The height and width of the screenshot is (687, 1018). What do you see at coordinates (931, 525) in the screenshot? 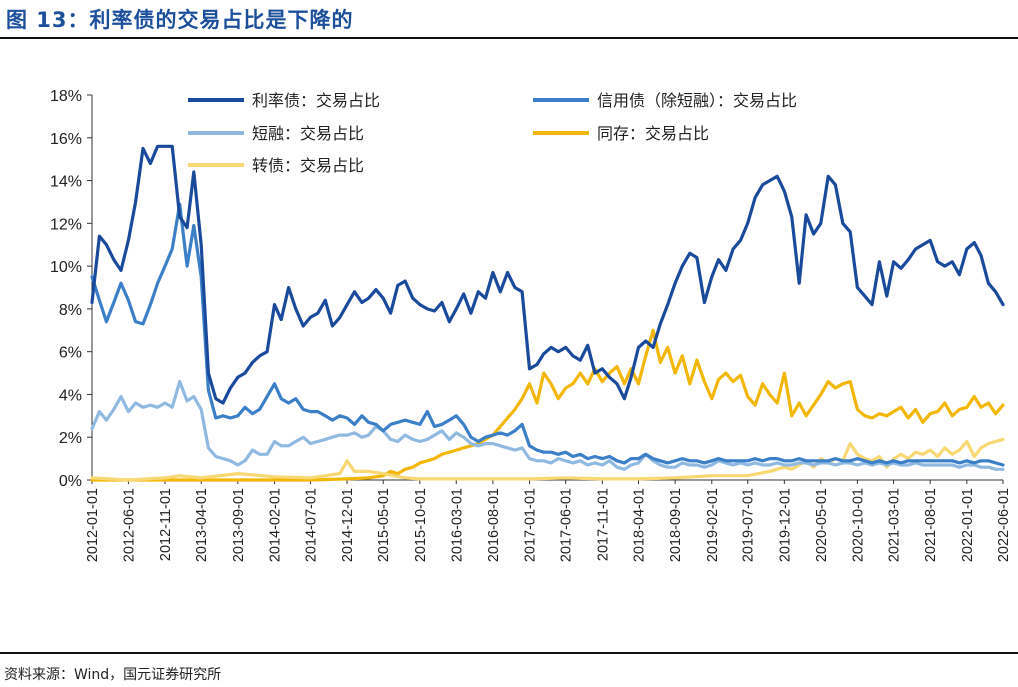
I see `x-tick-label: 2021-08-01` at bounding box center [931, 525].